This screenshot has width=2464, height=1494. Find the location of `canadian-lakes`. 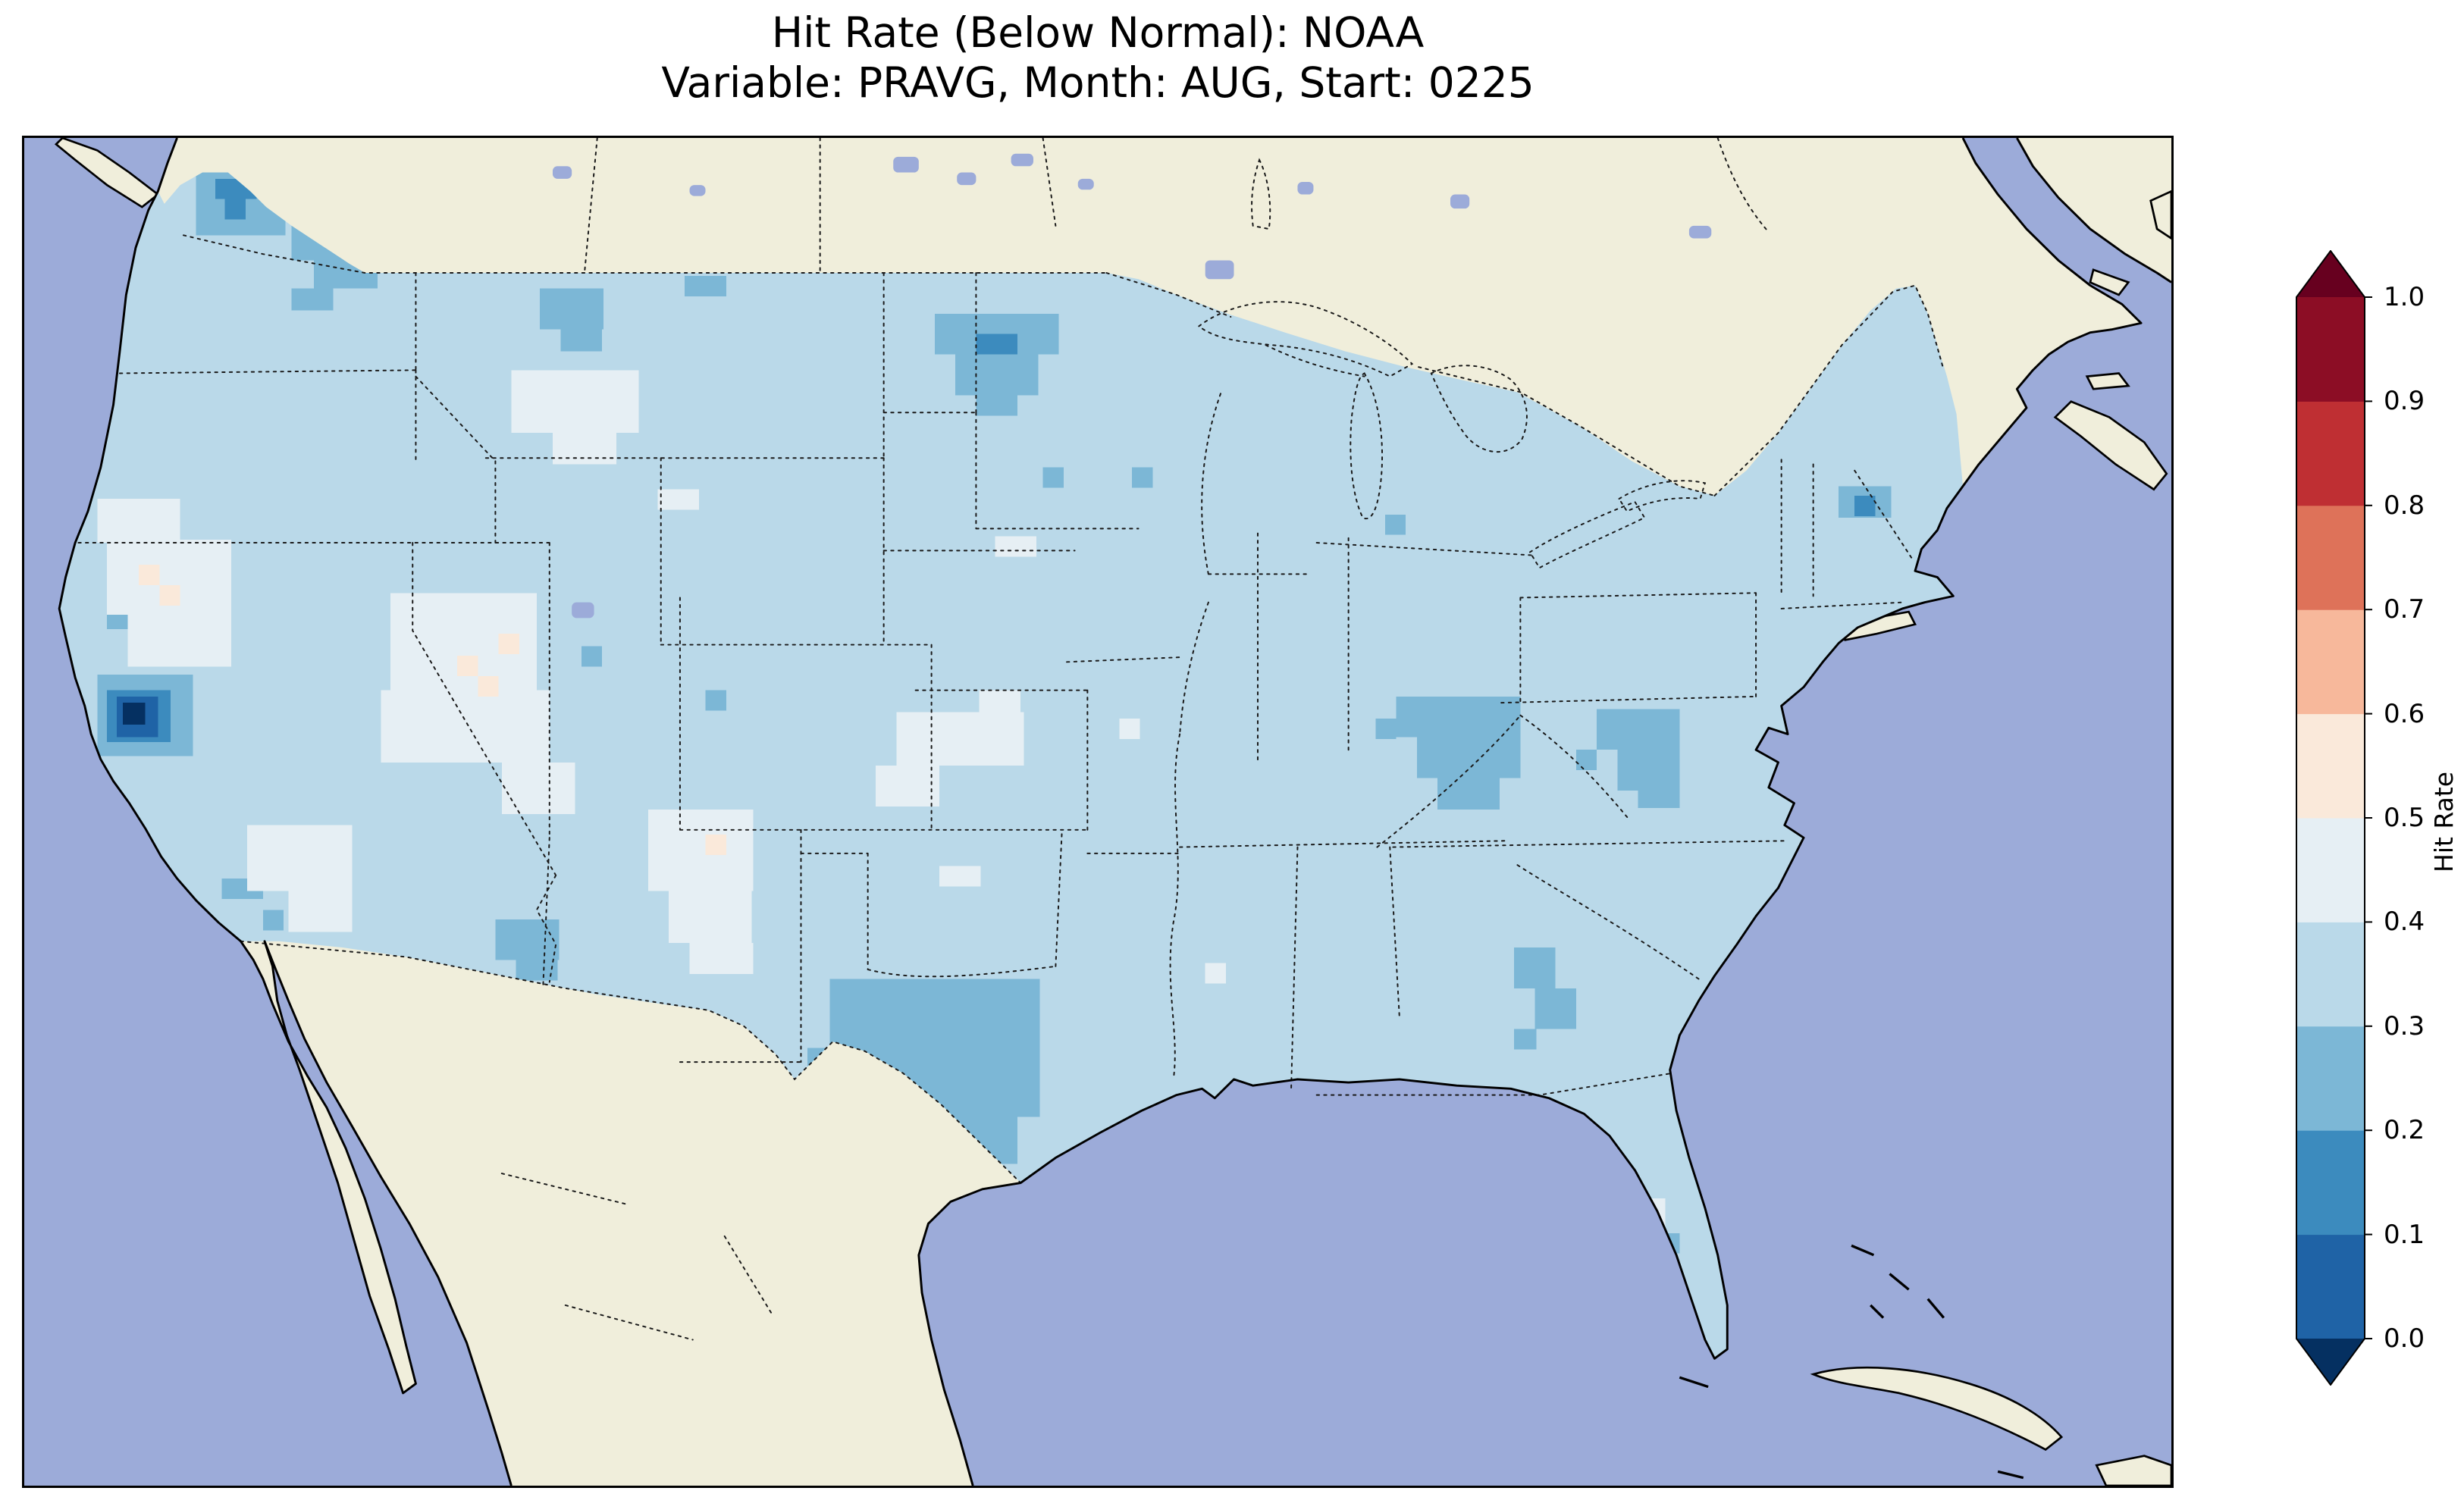

canadian-lakes is located at coordinates (1132, 386).